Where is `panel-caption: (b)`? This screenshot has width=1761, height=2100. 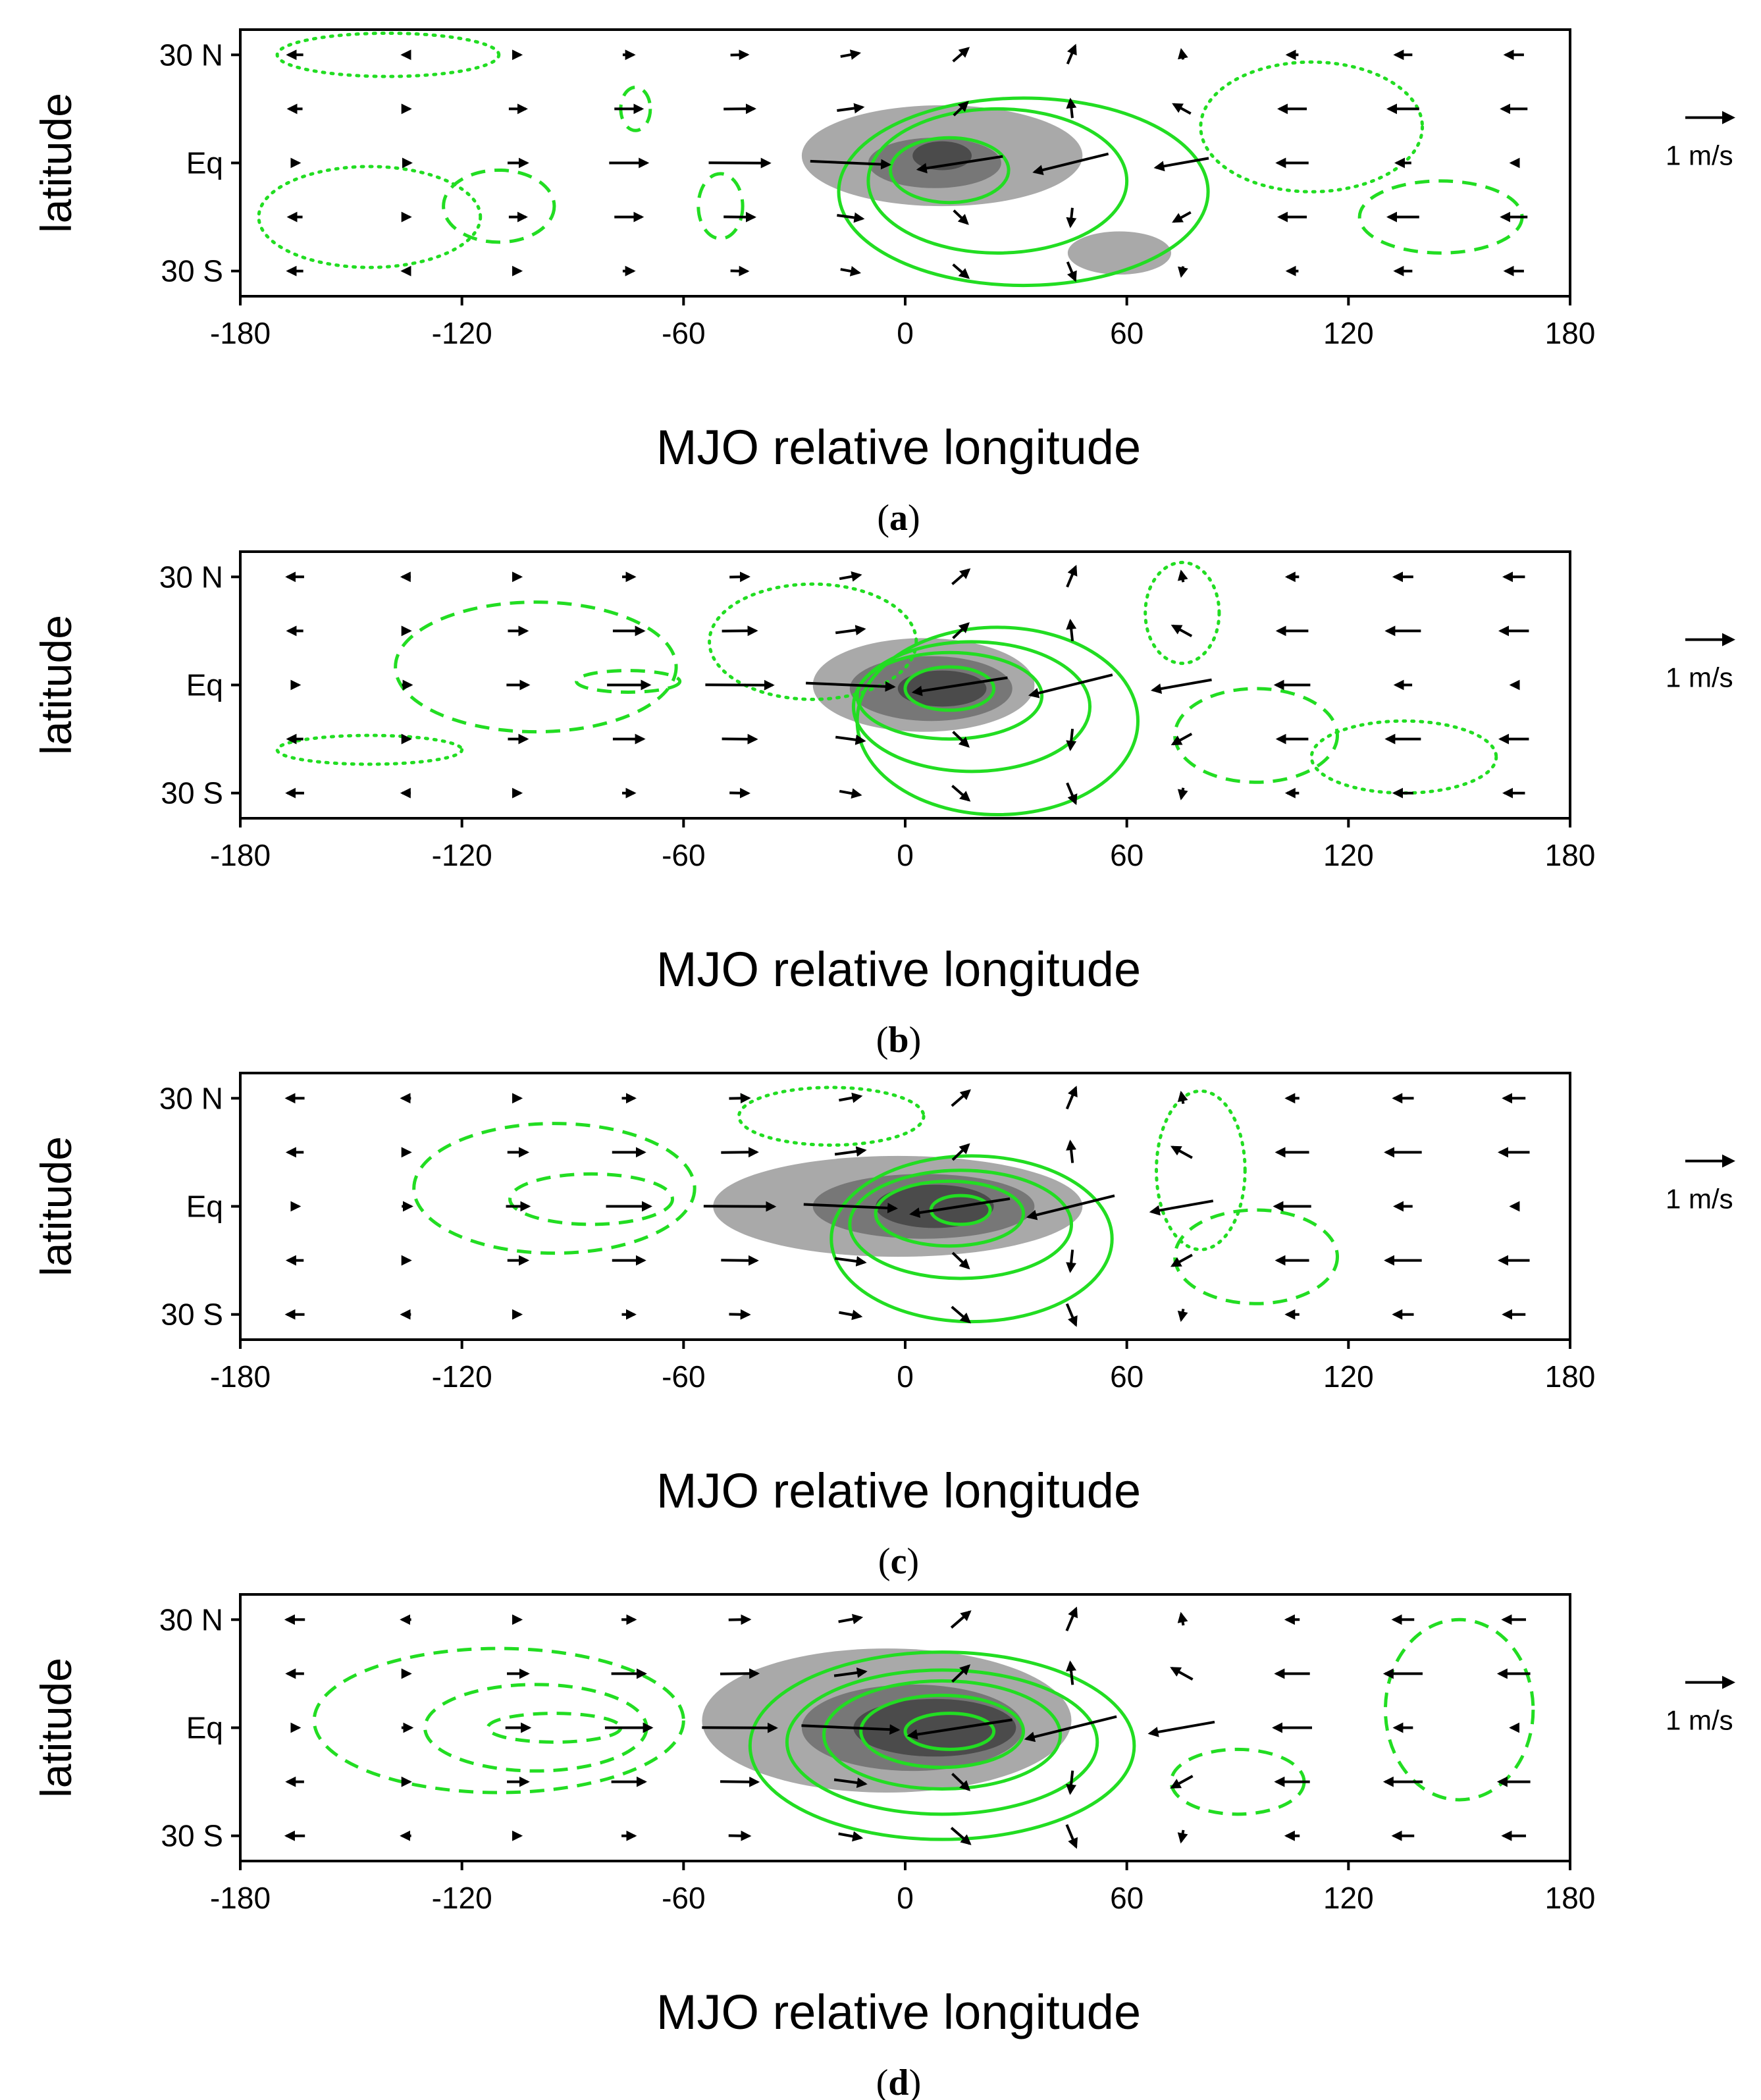 panel-caption: (b) is located at coordinates (898, 1040).